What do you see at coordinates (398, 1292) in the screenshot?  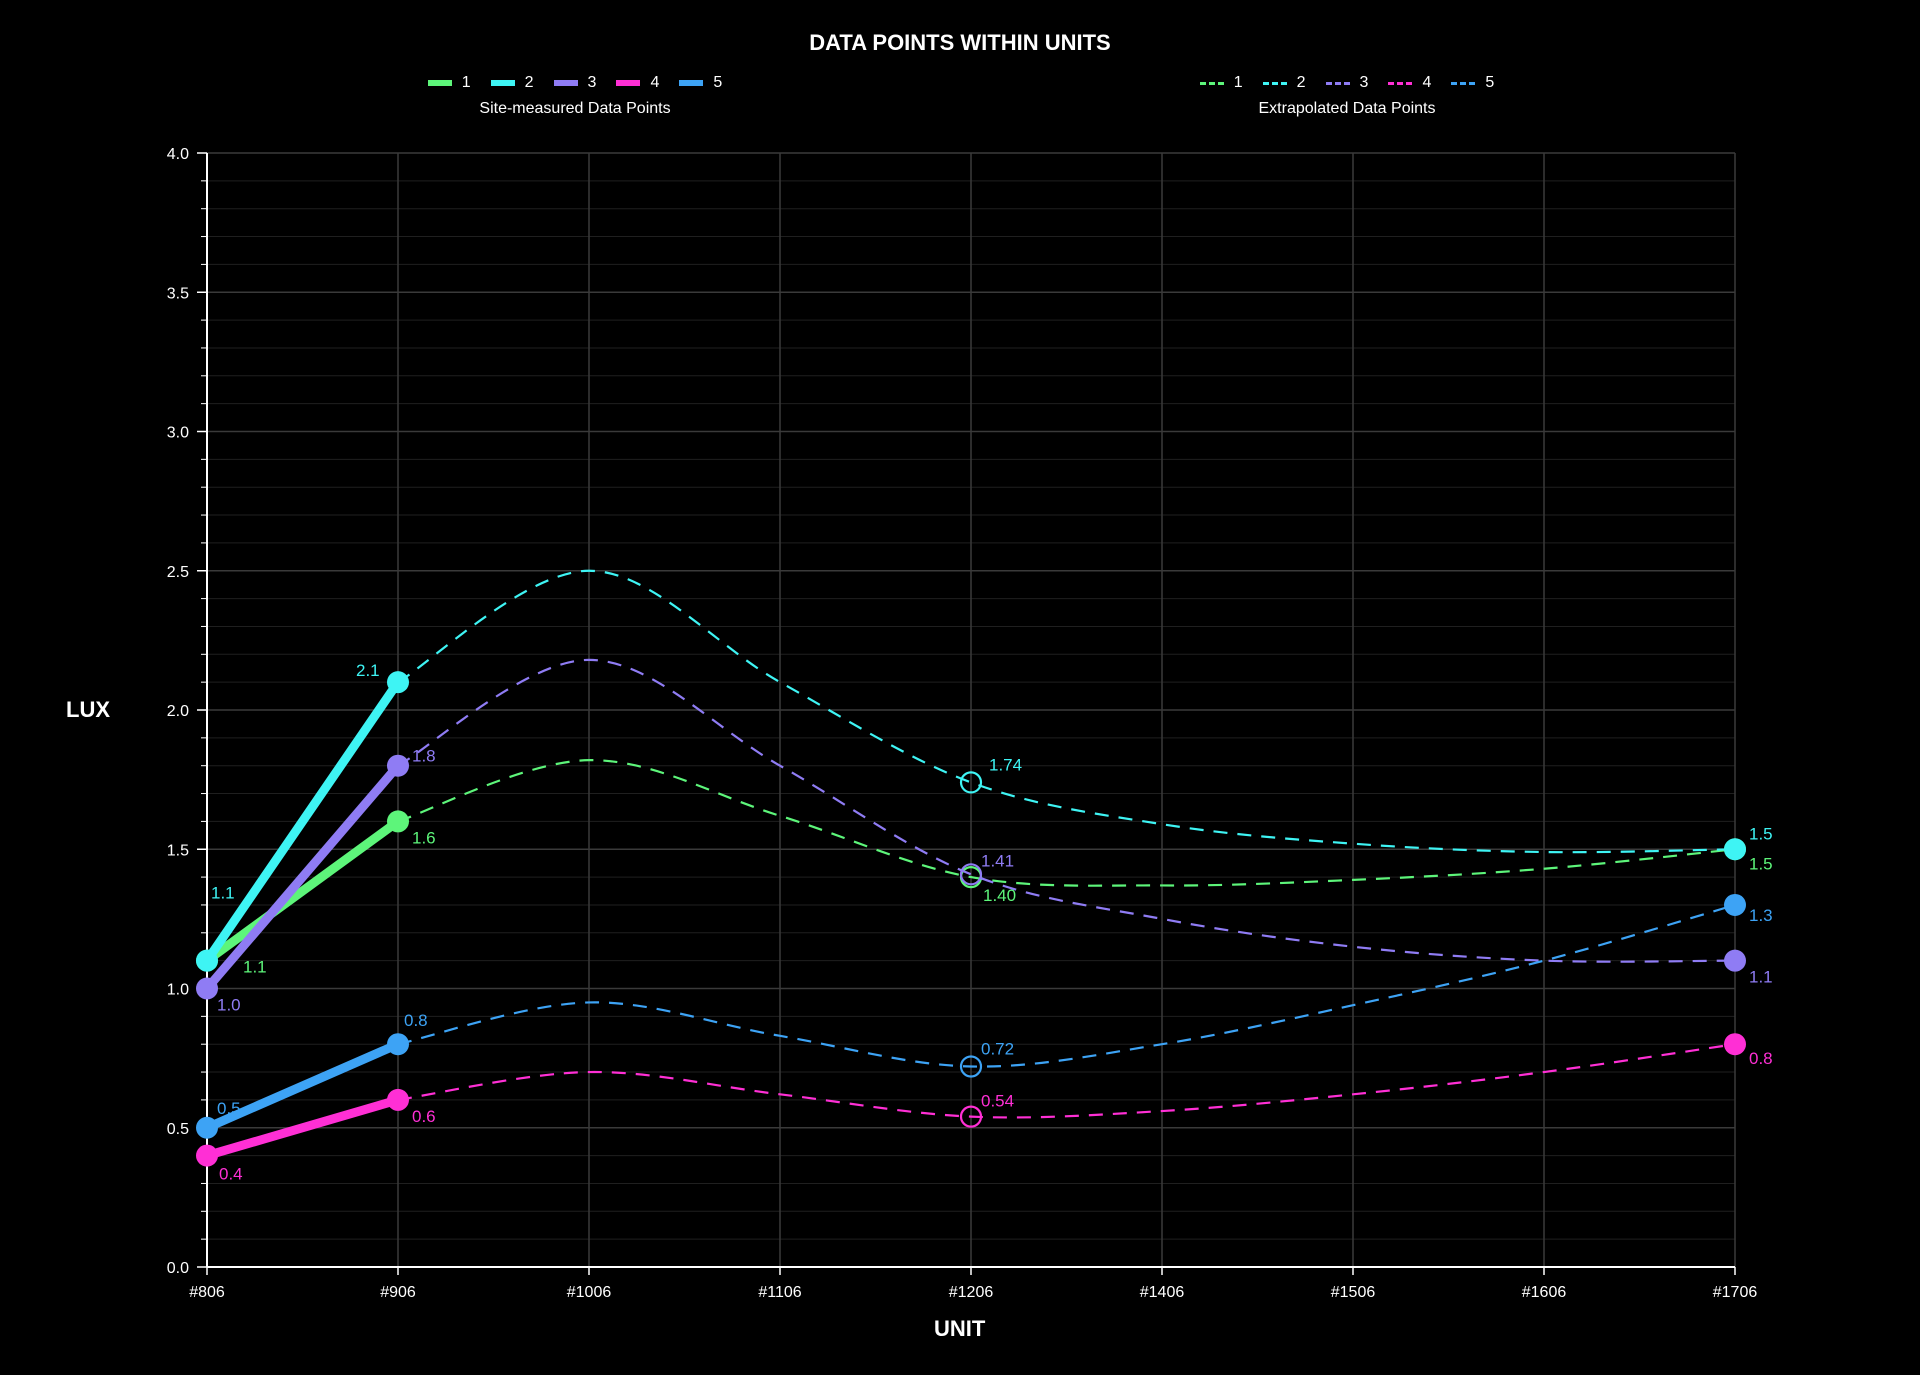 I see `x-tick-label: #906` at bounding box center [398, 1292].